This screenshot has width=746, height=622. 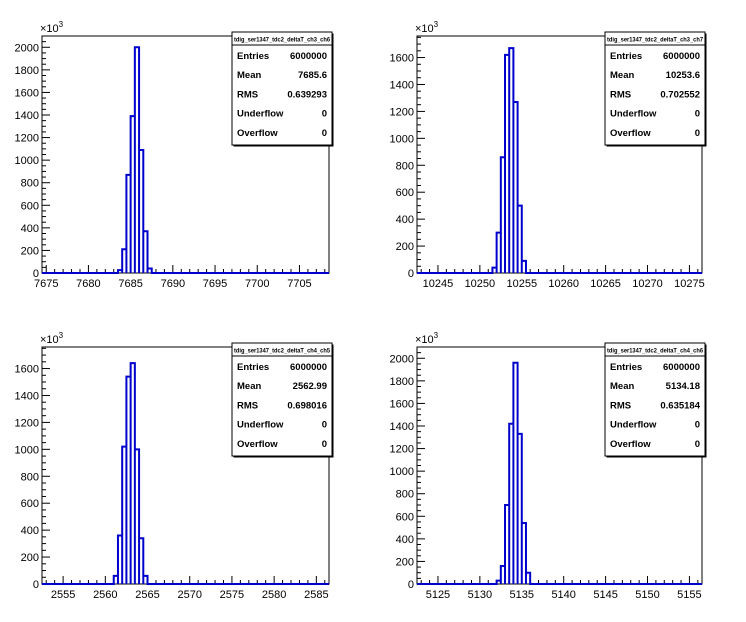 I want to click on stats-value: 7685.6, so click(x=312, y=75).